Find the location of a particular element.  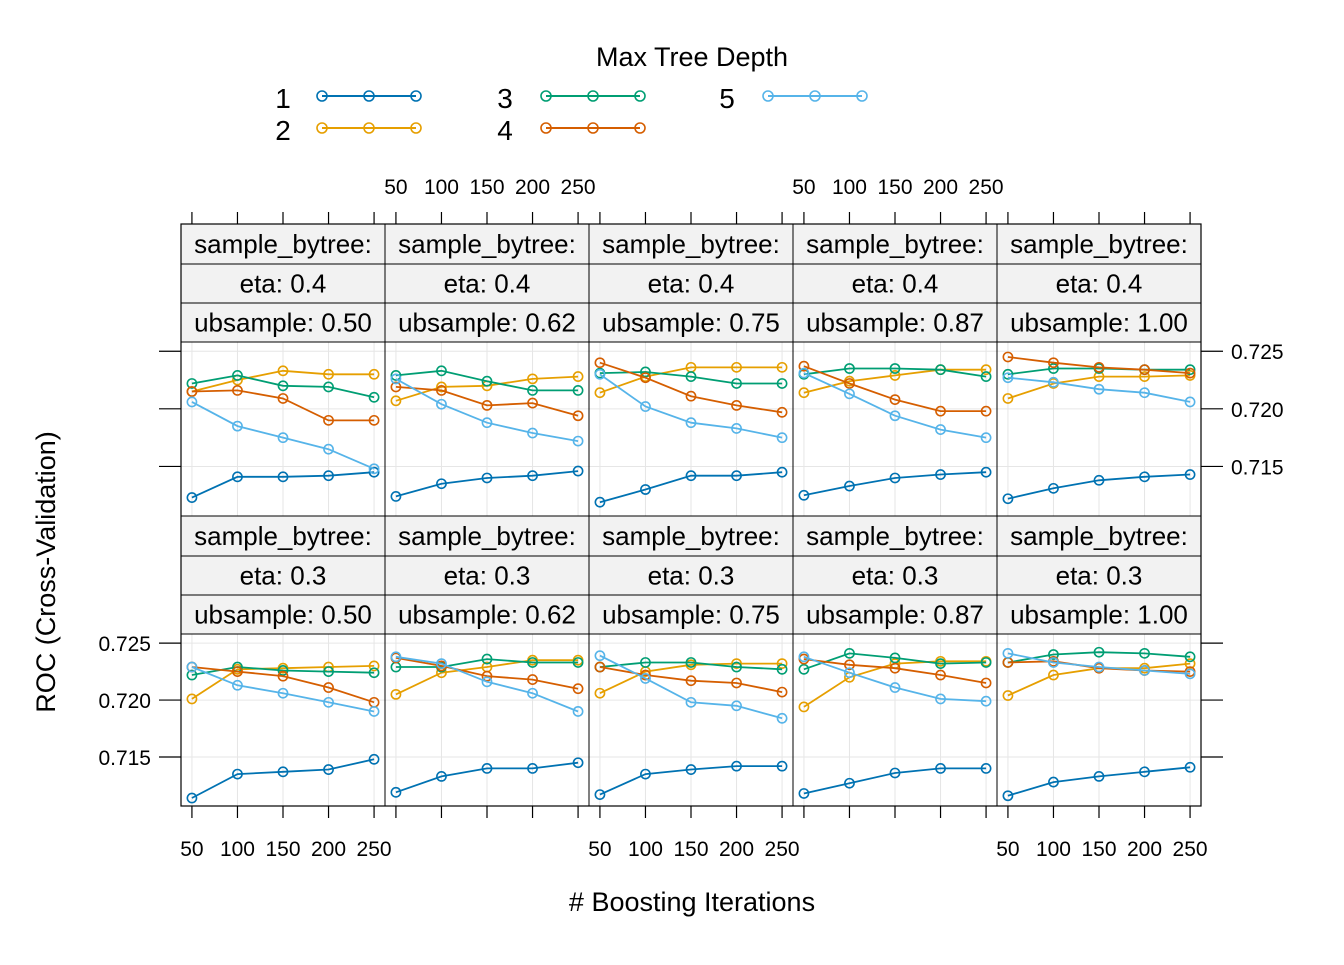

legend-label: 3 is located at coordinates (505, 98).